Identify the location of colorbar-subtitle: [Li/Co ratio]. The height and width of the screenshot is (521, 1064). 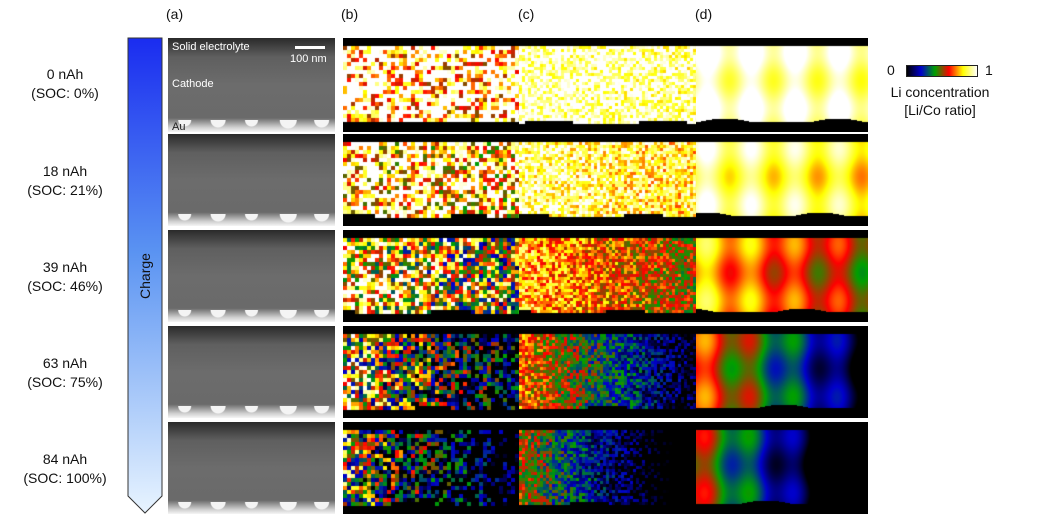
(940, 110).